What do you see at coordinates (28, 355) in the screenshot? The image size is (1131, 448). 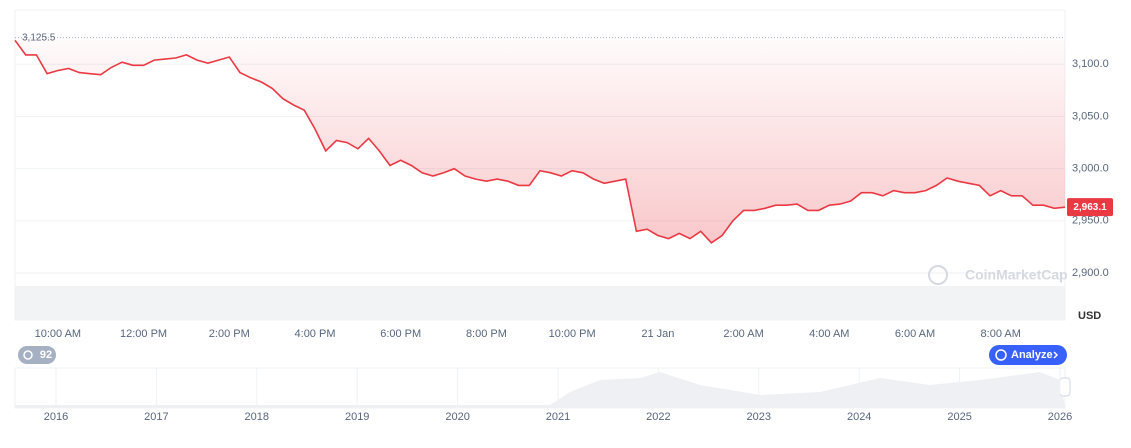 I see `history-icon` at bounding box center [28, 355].